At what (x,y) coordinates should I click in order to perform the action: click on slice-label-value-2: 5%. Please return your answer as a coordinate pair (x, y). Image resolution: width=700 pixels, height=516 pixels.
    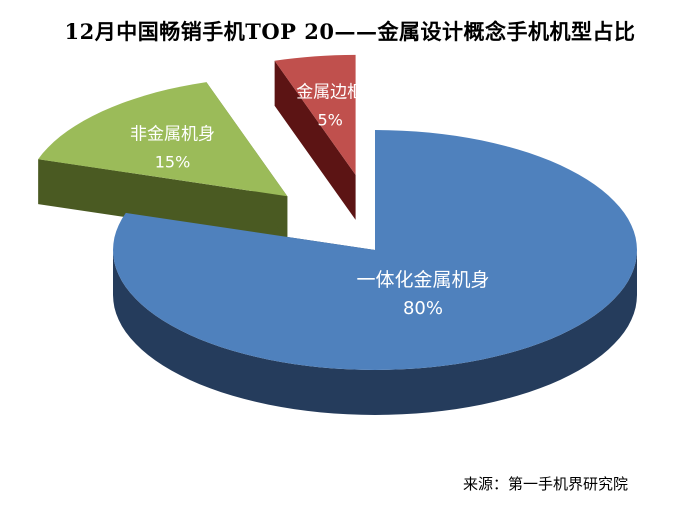
    Looking at the image, I should click on (330, 120).